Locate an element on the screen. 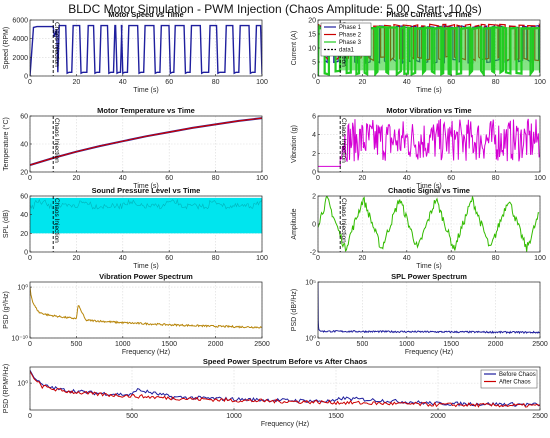 This screenshot has width=550, height=438. x-axis-label-vibration: Time (s) is located at coordinates (428, 186).